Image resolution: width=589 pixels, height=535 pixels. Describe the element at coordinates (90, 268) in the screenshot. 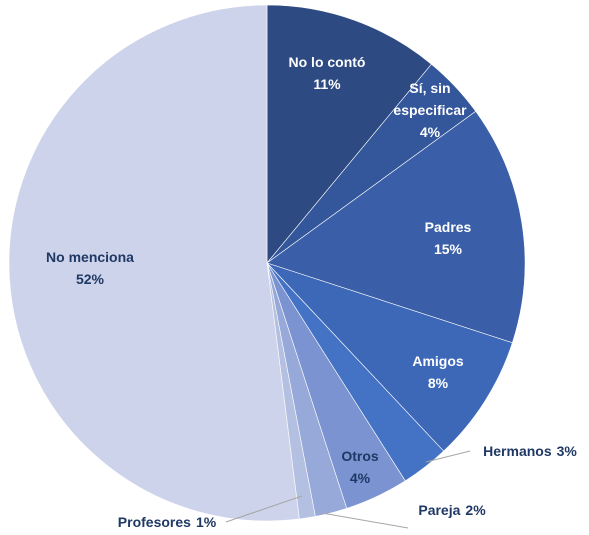

I see `data-label: No menciona 52%` at that location.